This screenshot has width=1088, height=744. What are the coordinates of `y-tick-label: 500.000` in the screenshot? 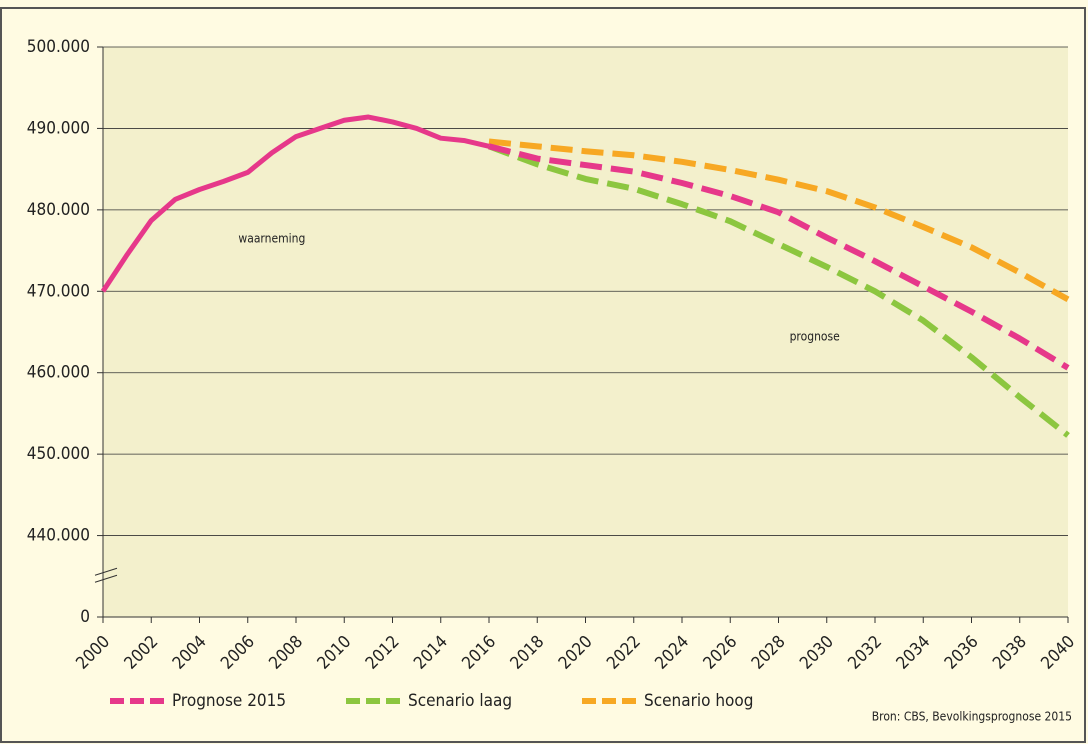 It's located at (58, 47).